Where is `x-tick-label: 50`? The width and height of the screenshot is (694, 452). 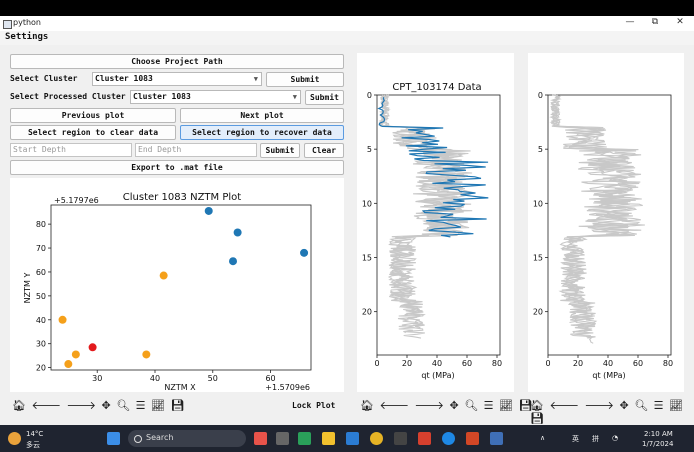
x-tick-label: 50 is located at coordinates (213, 378).